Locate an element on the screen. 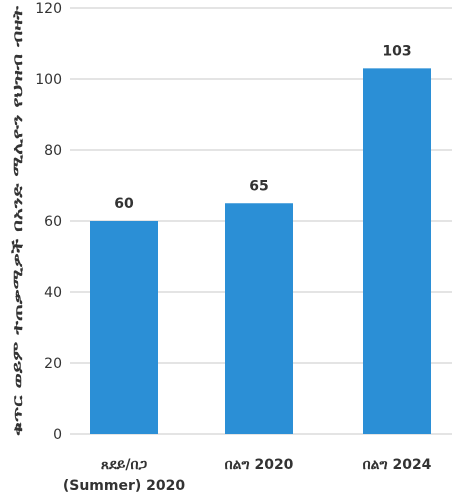 Image resolution: width=452 pixels, height=502 pixels. y-axis-title: ቁጥር ወይም ተጠቃሚዎች በአንድ ሚሊዮን የህዝብ ብዛት is located at coordinates (18, 221).